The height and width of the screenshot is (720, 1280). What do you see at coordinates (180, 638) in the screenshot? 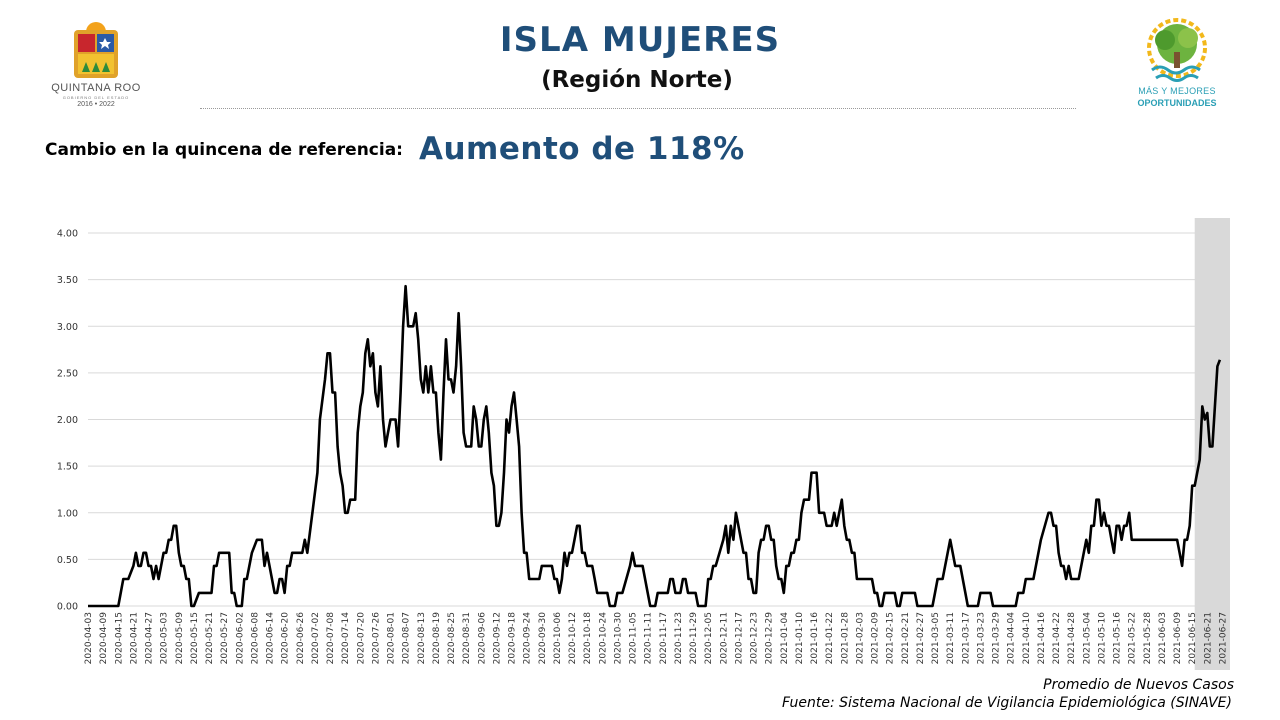
I see `x-tick-label: 2020-05-09` at bounding box center [180, 638].